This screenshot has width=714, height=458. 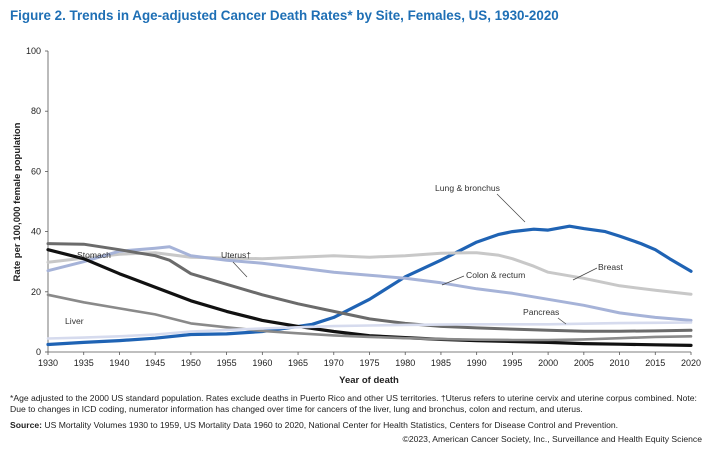 What do you see at coordinates (512, 363) in the screenshot?
I see `x-tick-label: 1995` at bounding box center [512, 363].